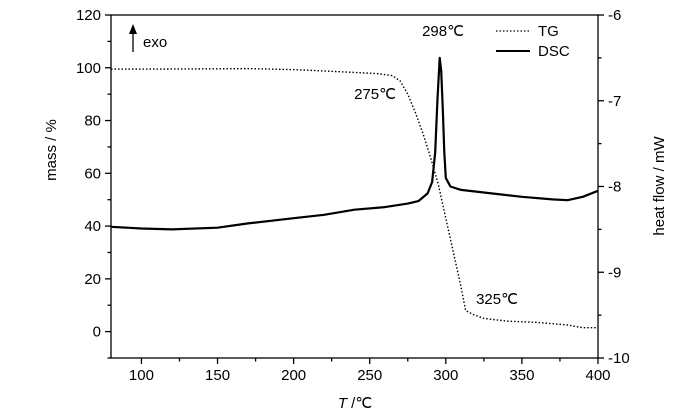  I want to click on x-axis-label: T /℃, so click(355, 403).